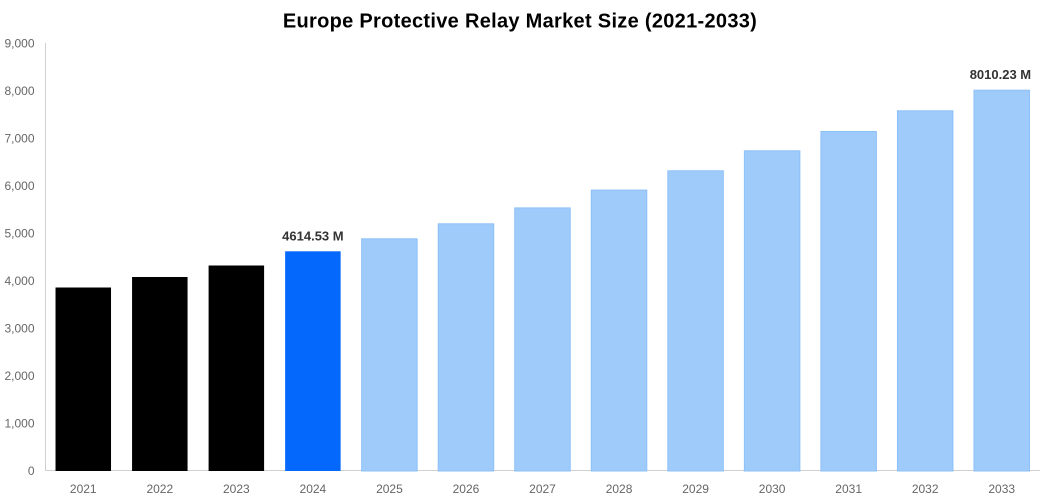 The image size is (1040, 500). Describe the element at coordinates (925, 489) in the screenshot. I see `svg-text: 2032` at that location.